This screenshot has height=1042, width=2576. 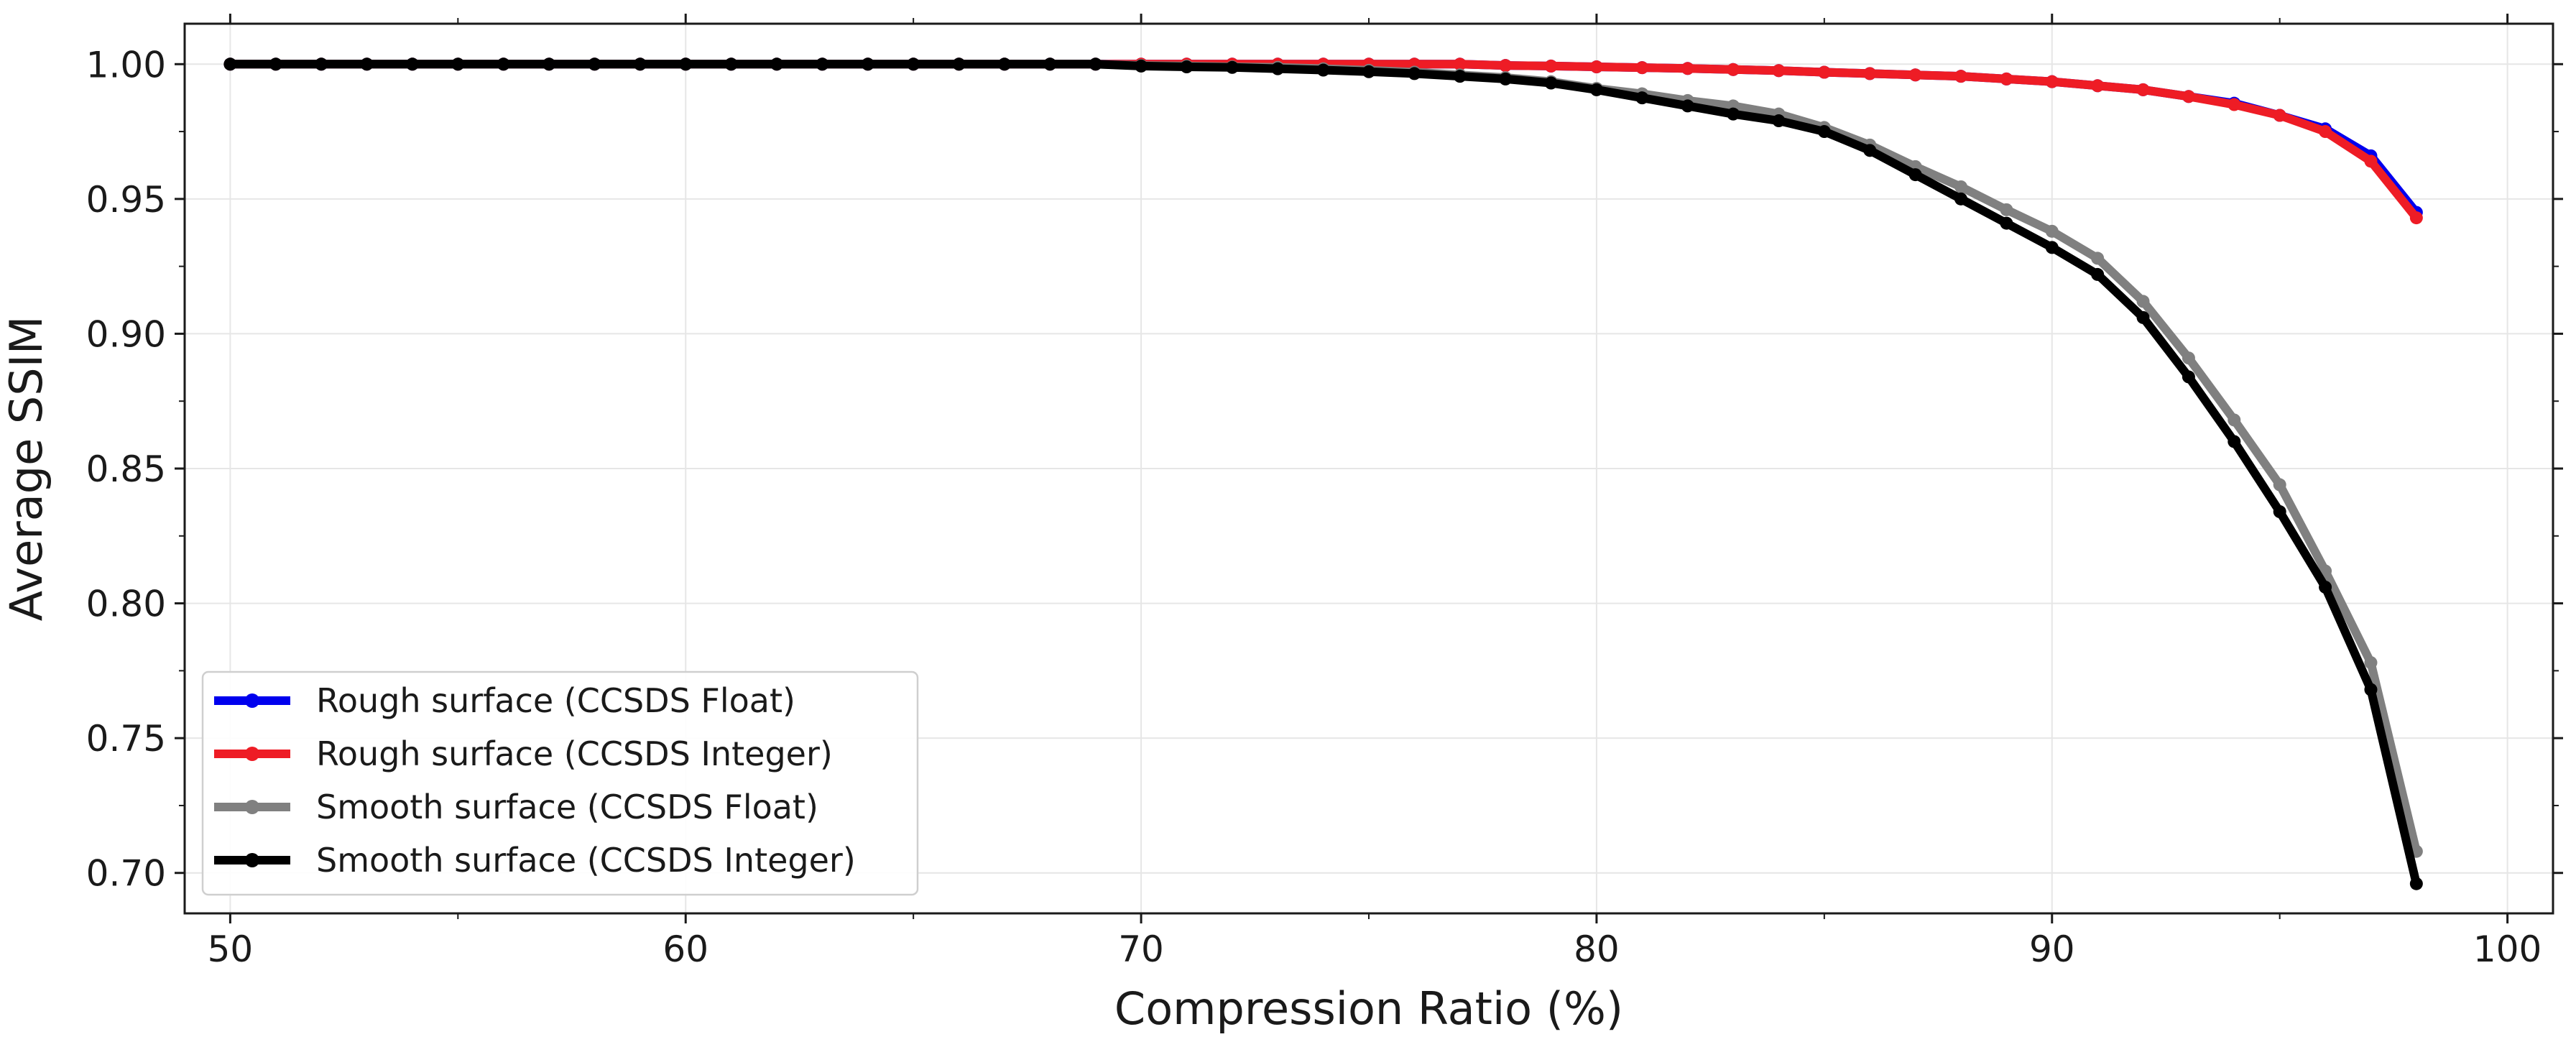 What do you see at coordinates (556, 700) in the screenshot?
I see `legend-label: Rough surface (CCSDS Float)` at bounding box center [556, 700].